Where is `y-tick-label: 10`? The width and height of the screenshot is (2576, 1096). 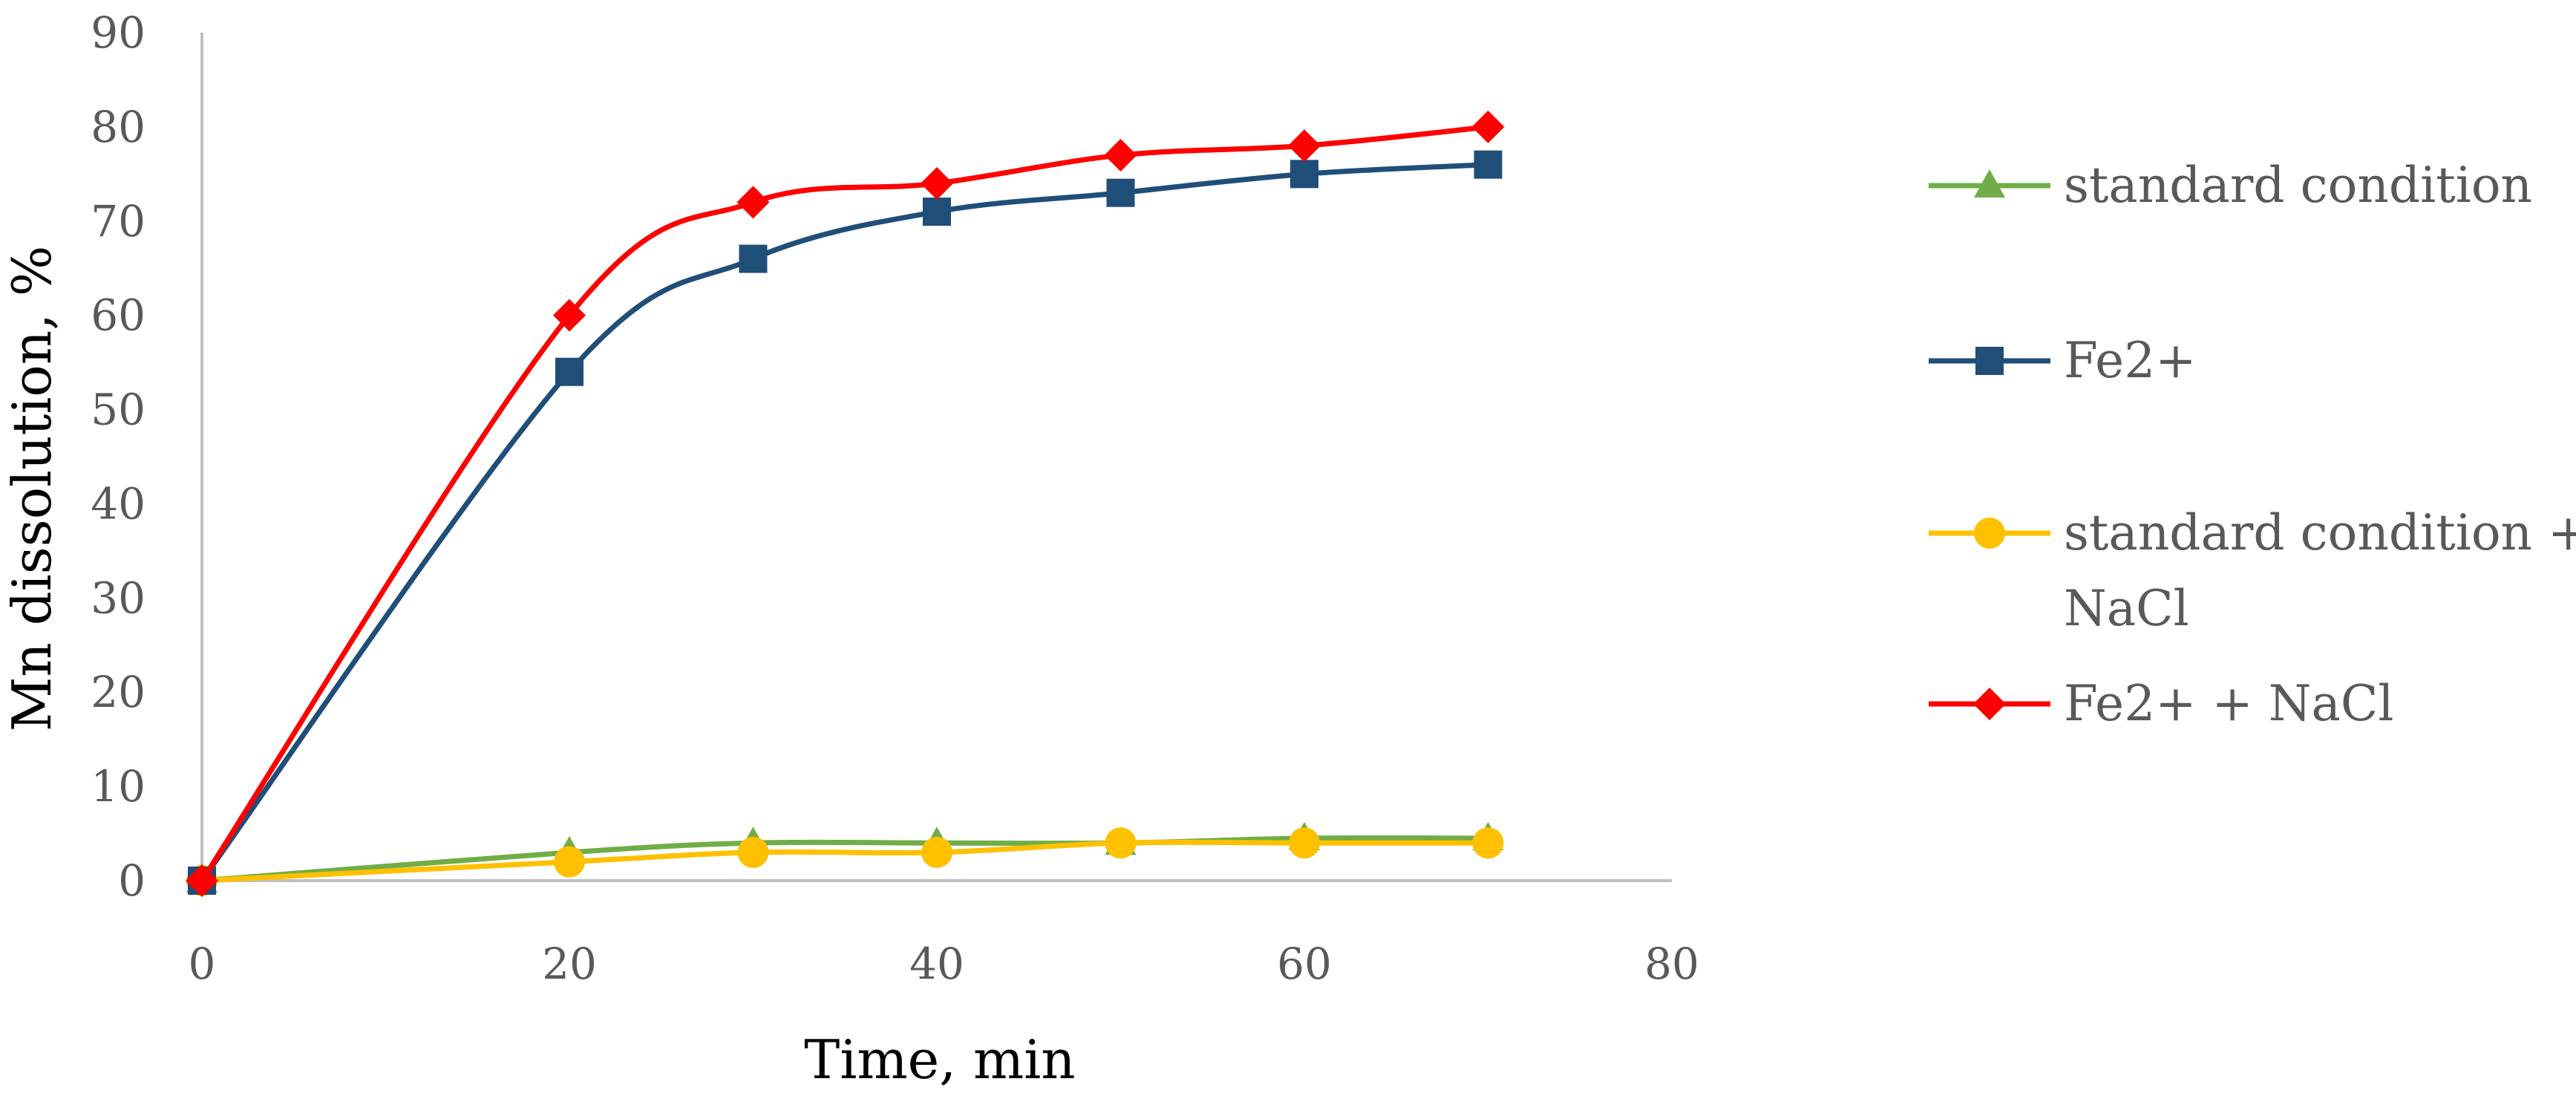 y-tick-label: 10 is located at coordinates (119, 786).